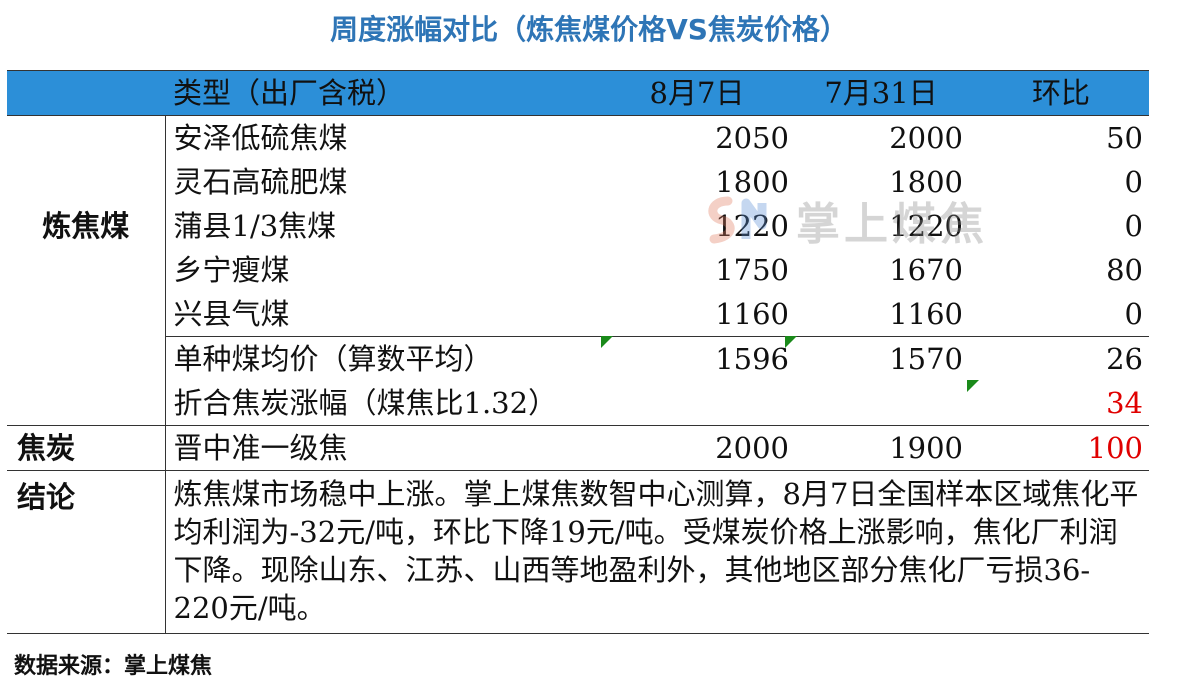 The width and height of the screenshot is (1178, 688). Describe the element at coordinates (752, 270) in the screenshot. I see `row-value-current: 1750` at that location.